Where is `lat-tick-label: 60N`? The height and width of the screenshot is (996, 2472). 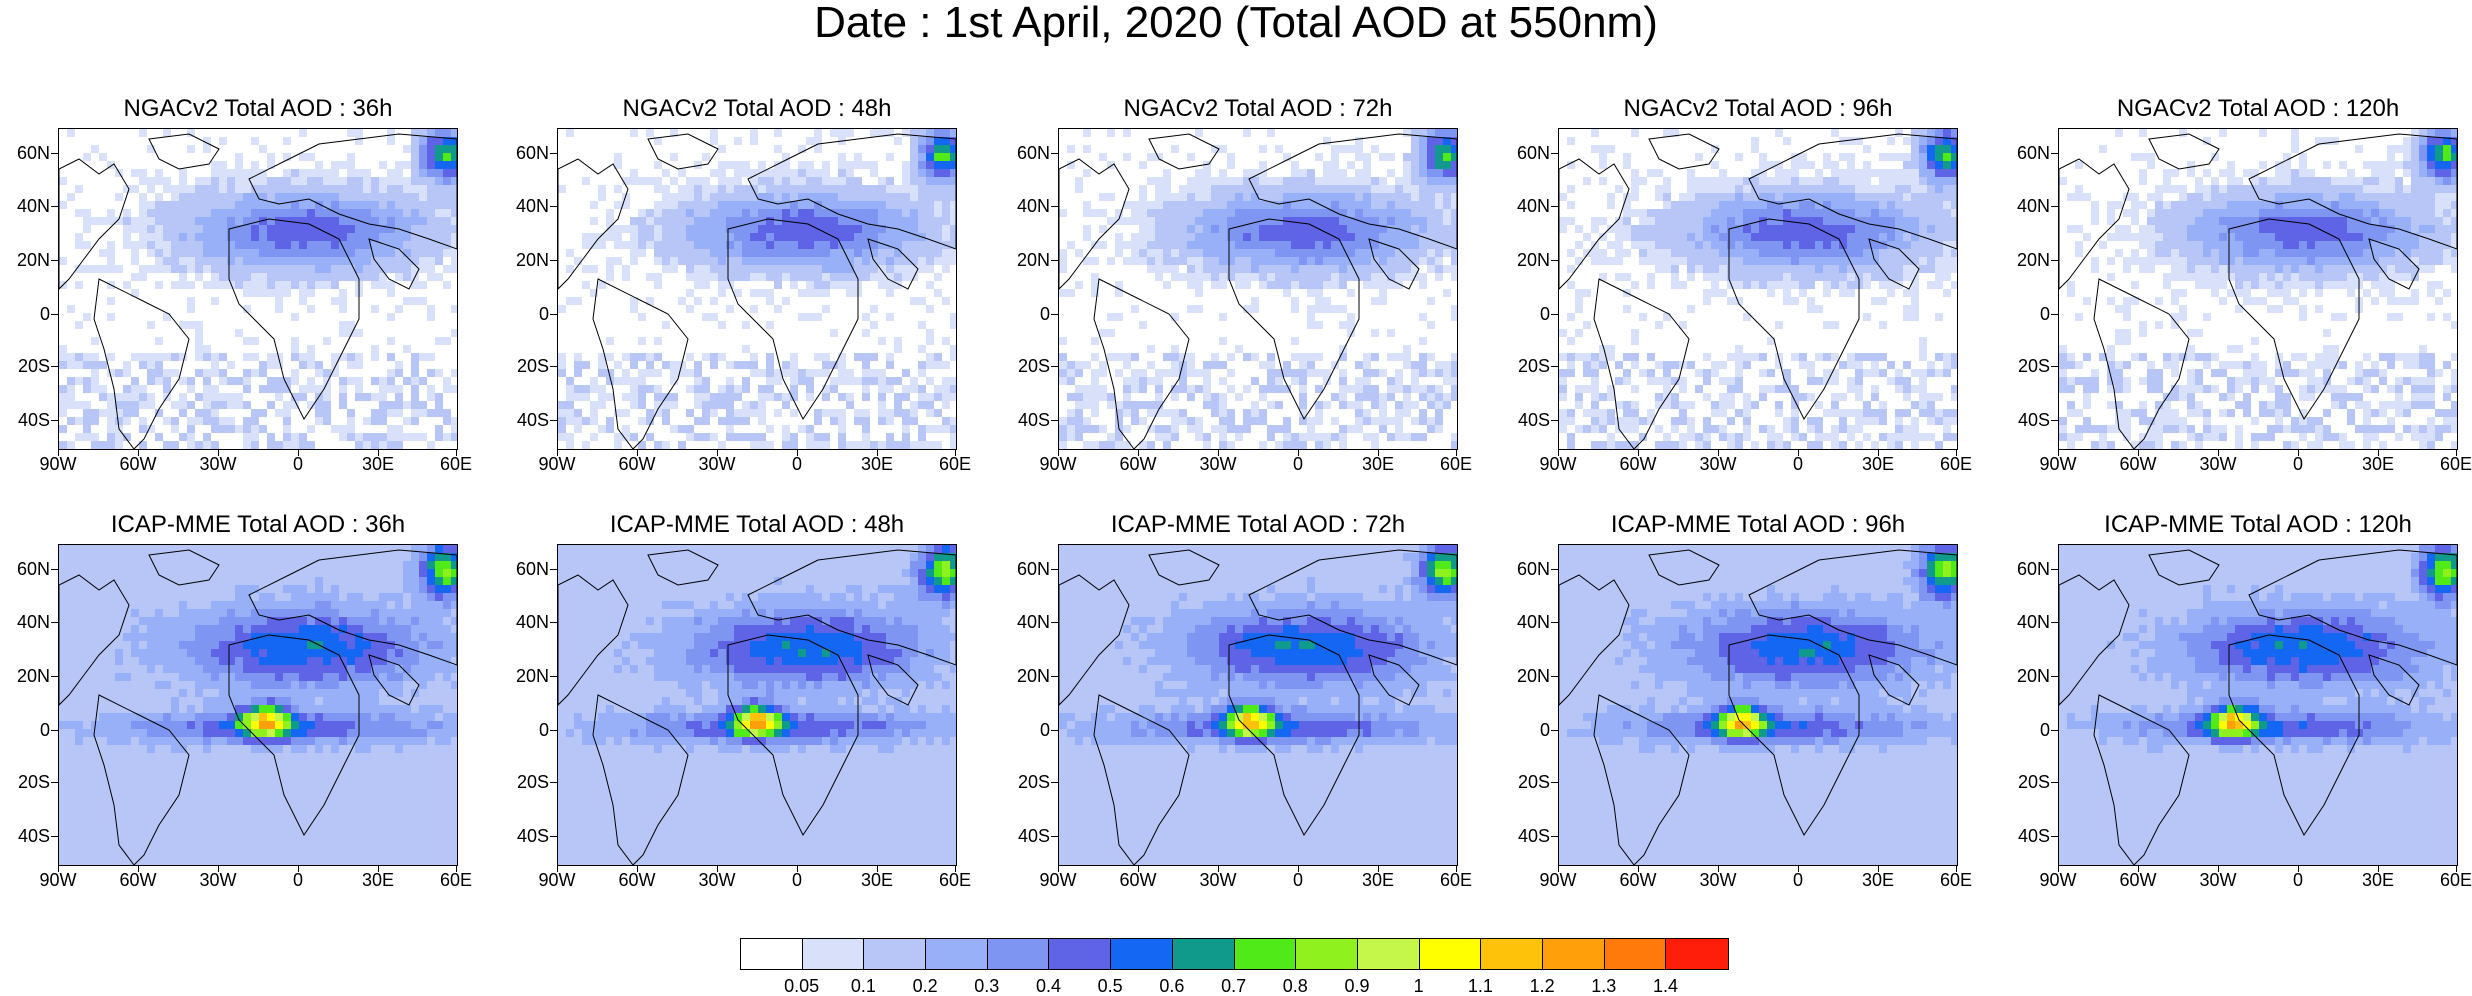
lat-tick-label: 60N is located at coordinates (1028, 153).